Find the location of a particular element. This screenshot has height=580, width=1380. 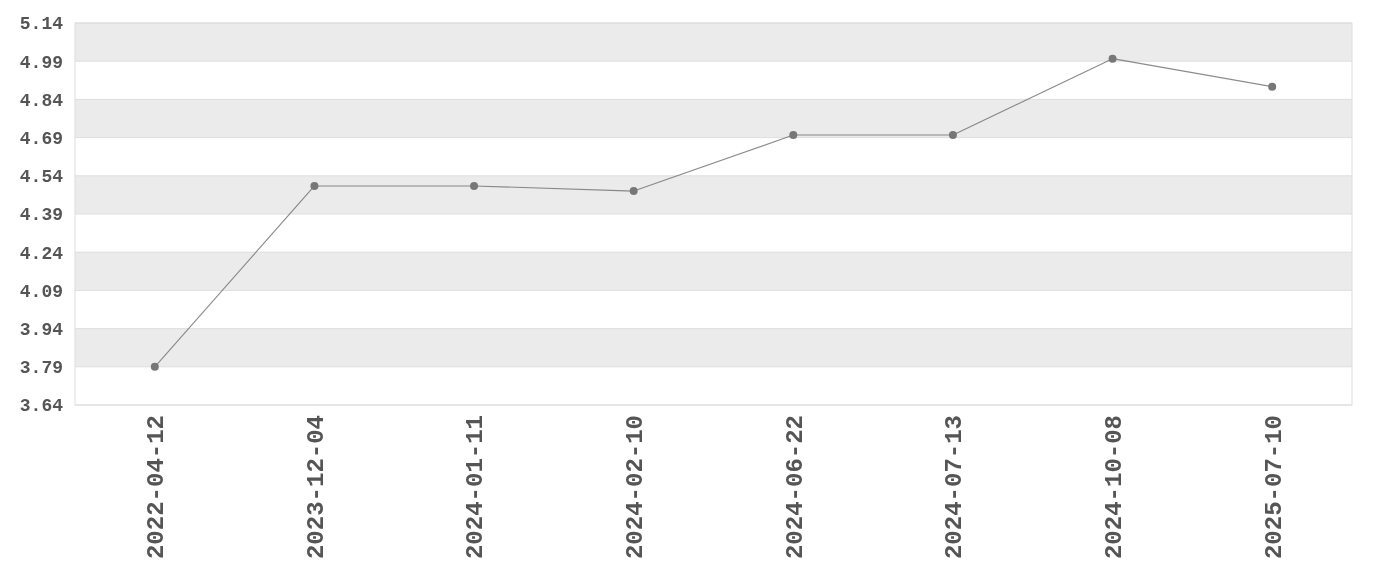

x-tick-label: 2024-01-11 is located at coordinates (476, 487).